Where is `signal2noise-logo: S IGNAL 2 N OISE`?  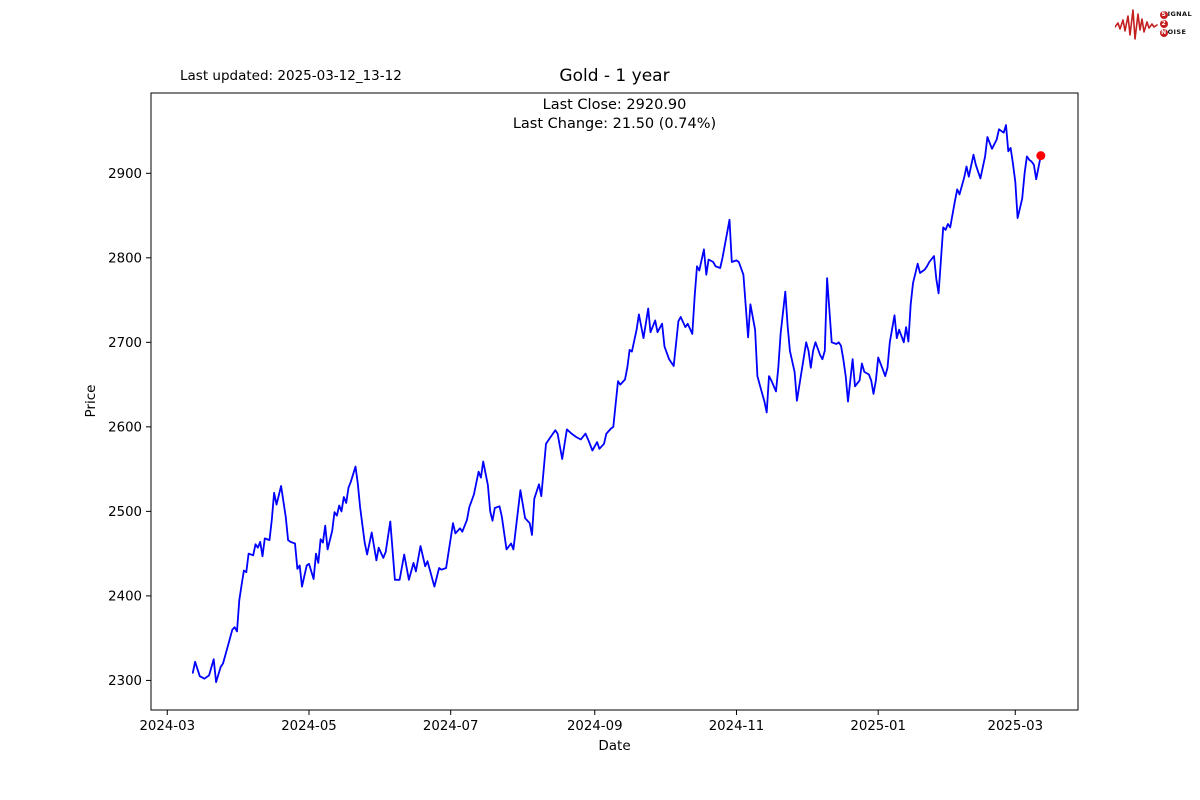 signal2noise-logo: S IGNAL 2 N OISE is located at coordinates (1153, 24).